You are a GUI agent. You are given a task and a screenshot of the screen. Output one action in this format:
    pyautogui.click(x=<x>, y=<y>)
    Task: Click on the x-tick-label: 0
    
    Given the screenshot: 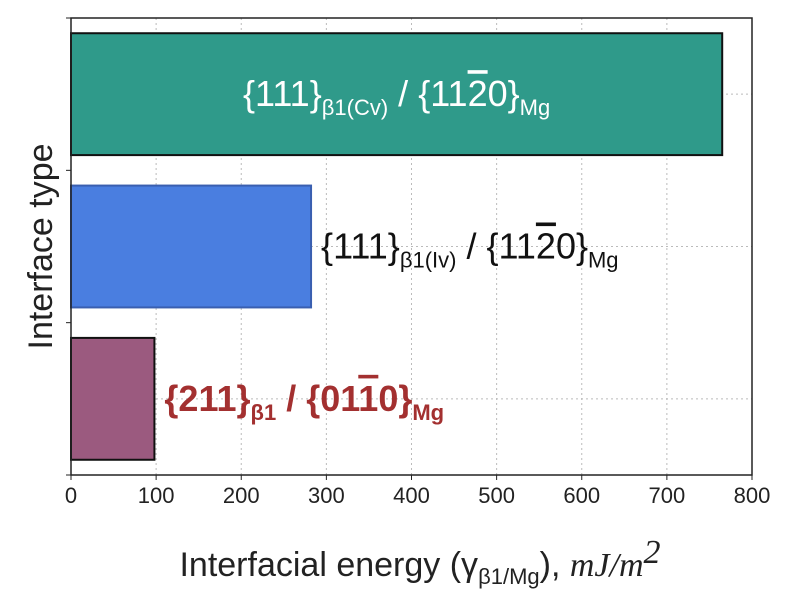 What is the action you would take?
    pyautogui.click(x=71, y=495)
    